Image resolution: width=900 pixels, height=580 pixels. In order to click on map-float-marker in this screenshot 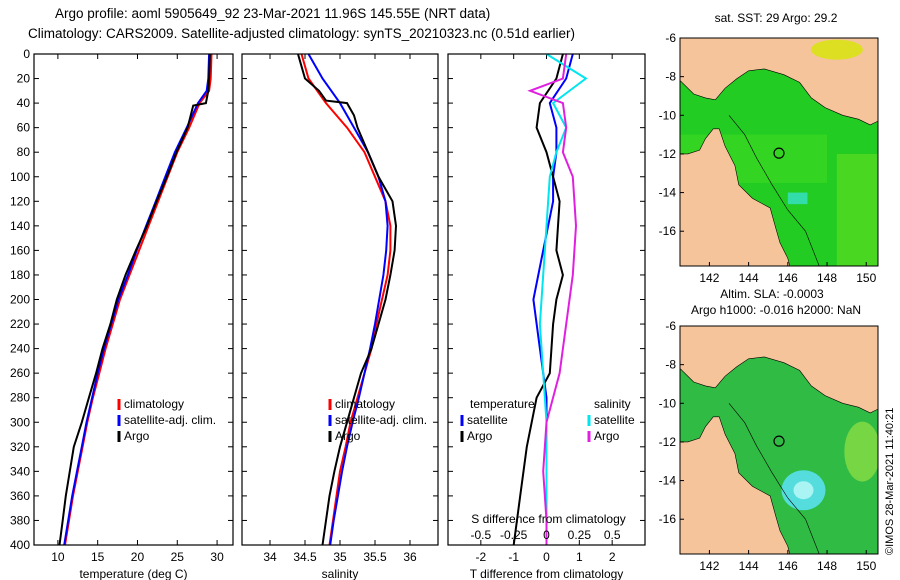, I will do `click(779, 153)`.